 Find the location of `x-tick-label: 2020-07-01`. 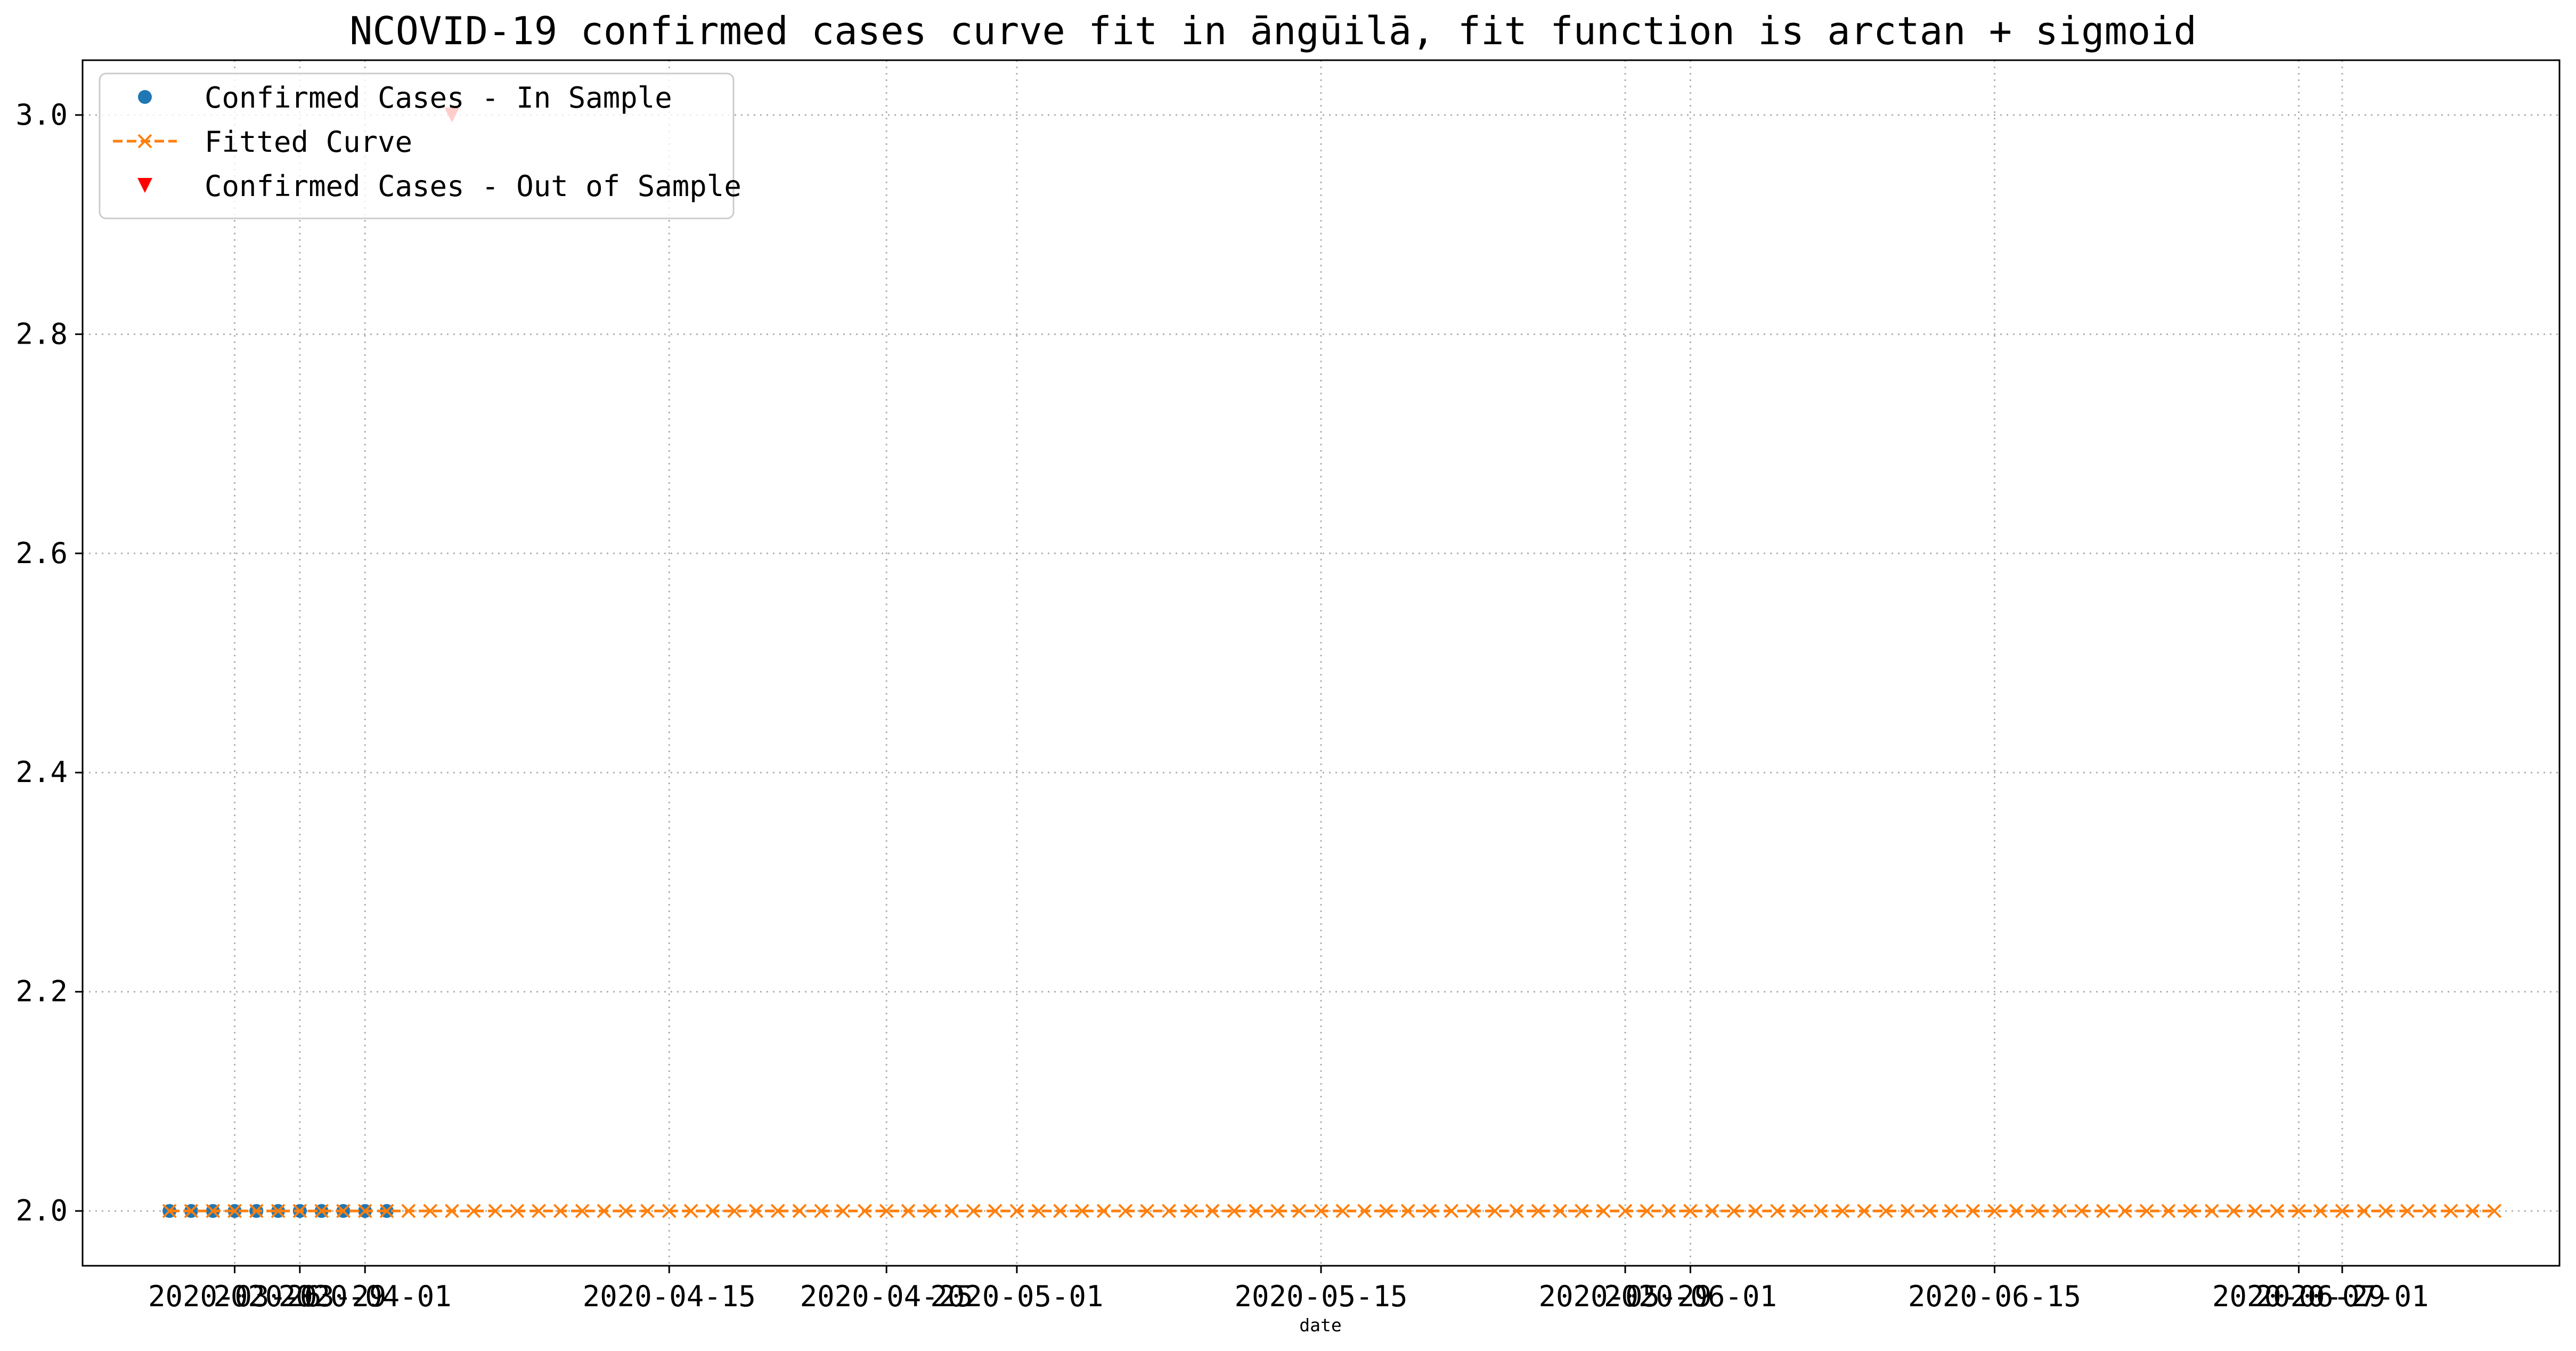

x-tick-label: 2020-07-01 is located at coordinates (2342, 1297).